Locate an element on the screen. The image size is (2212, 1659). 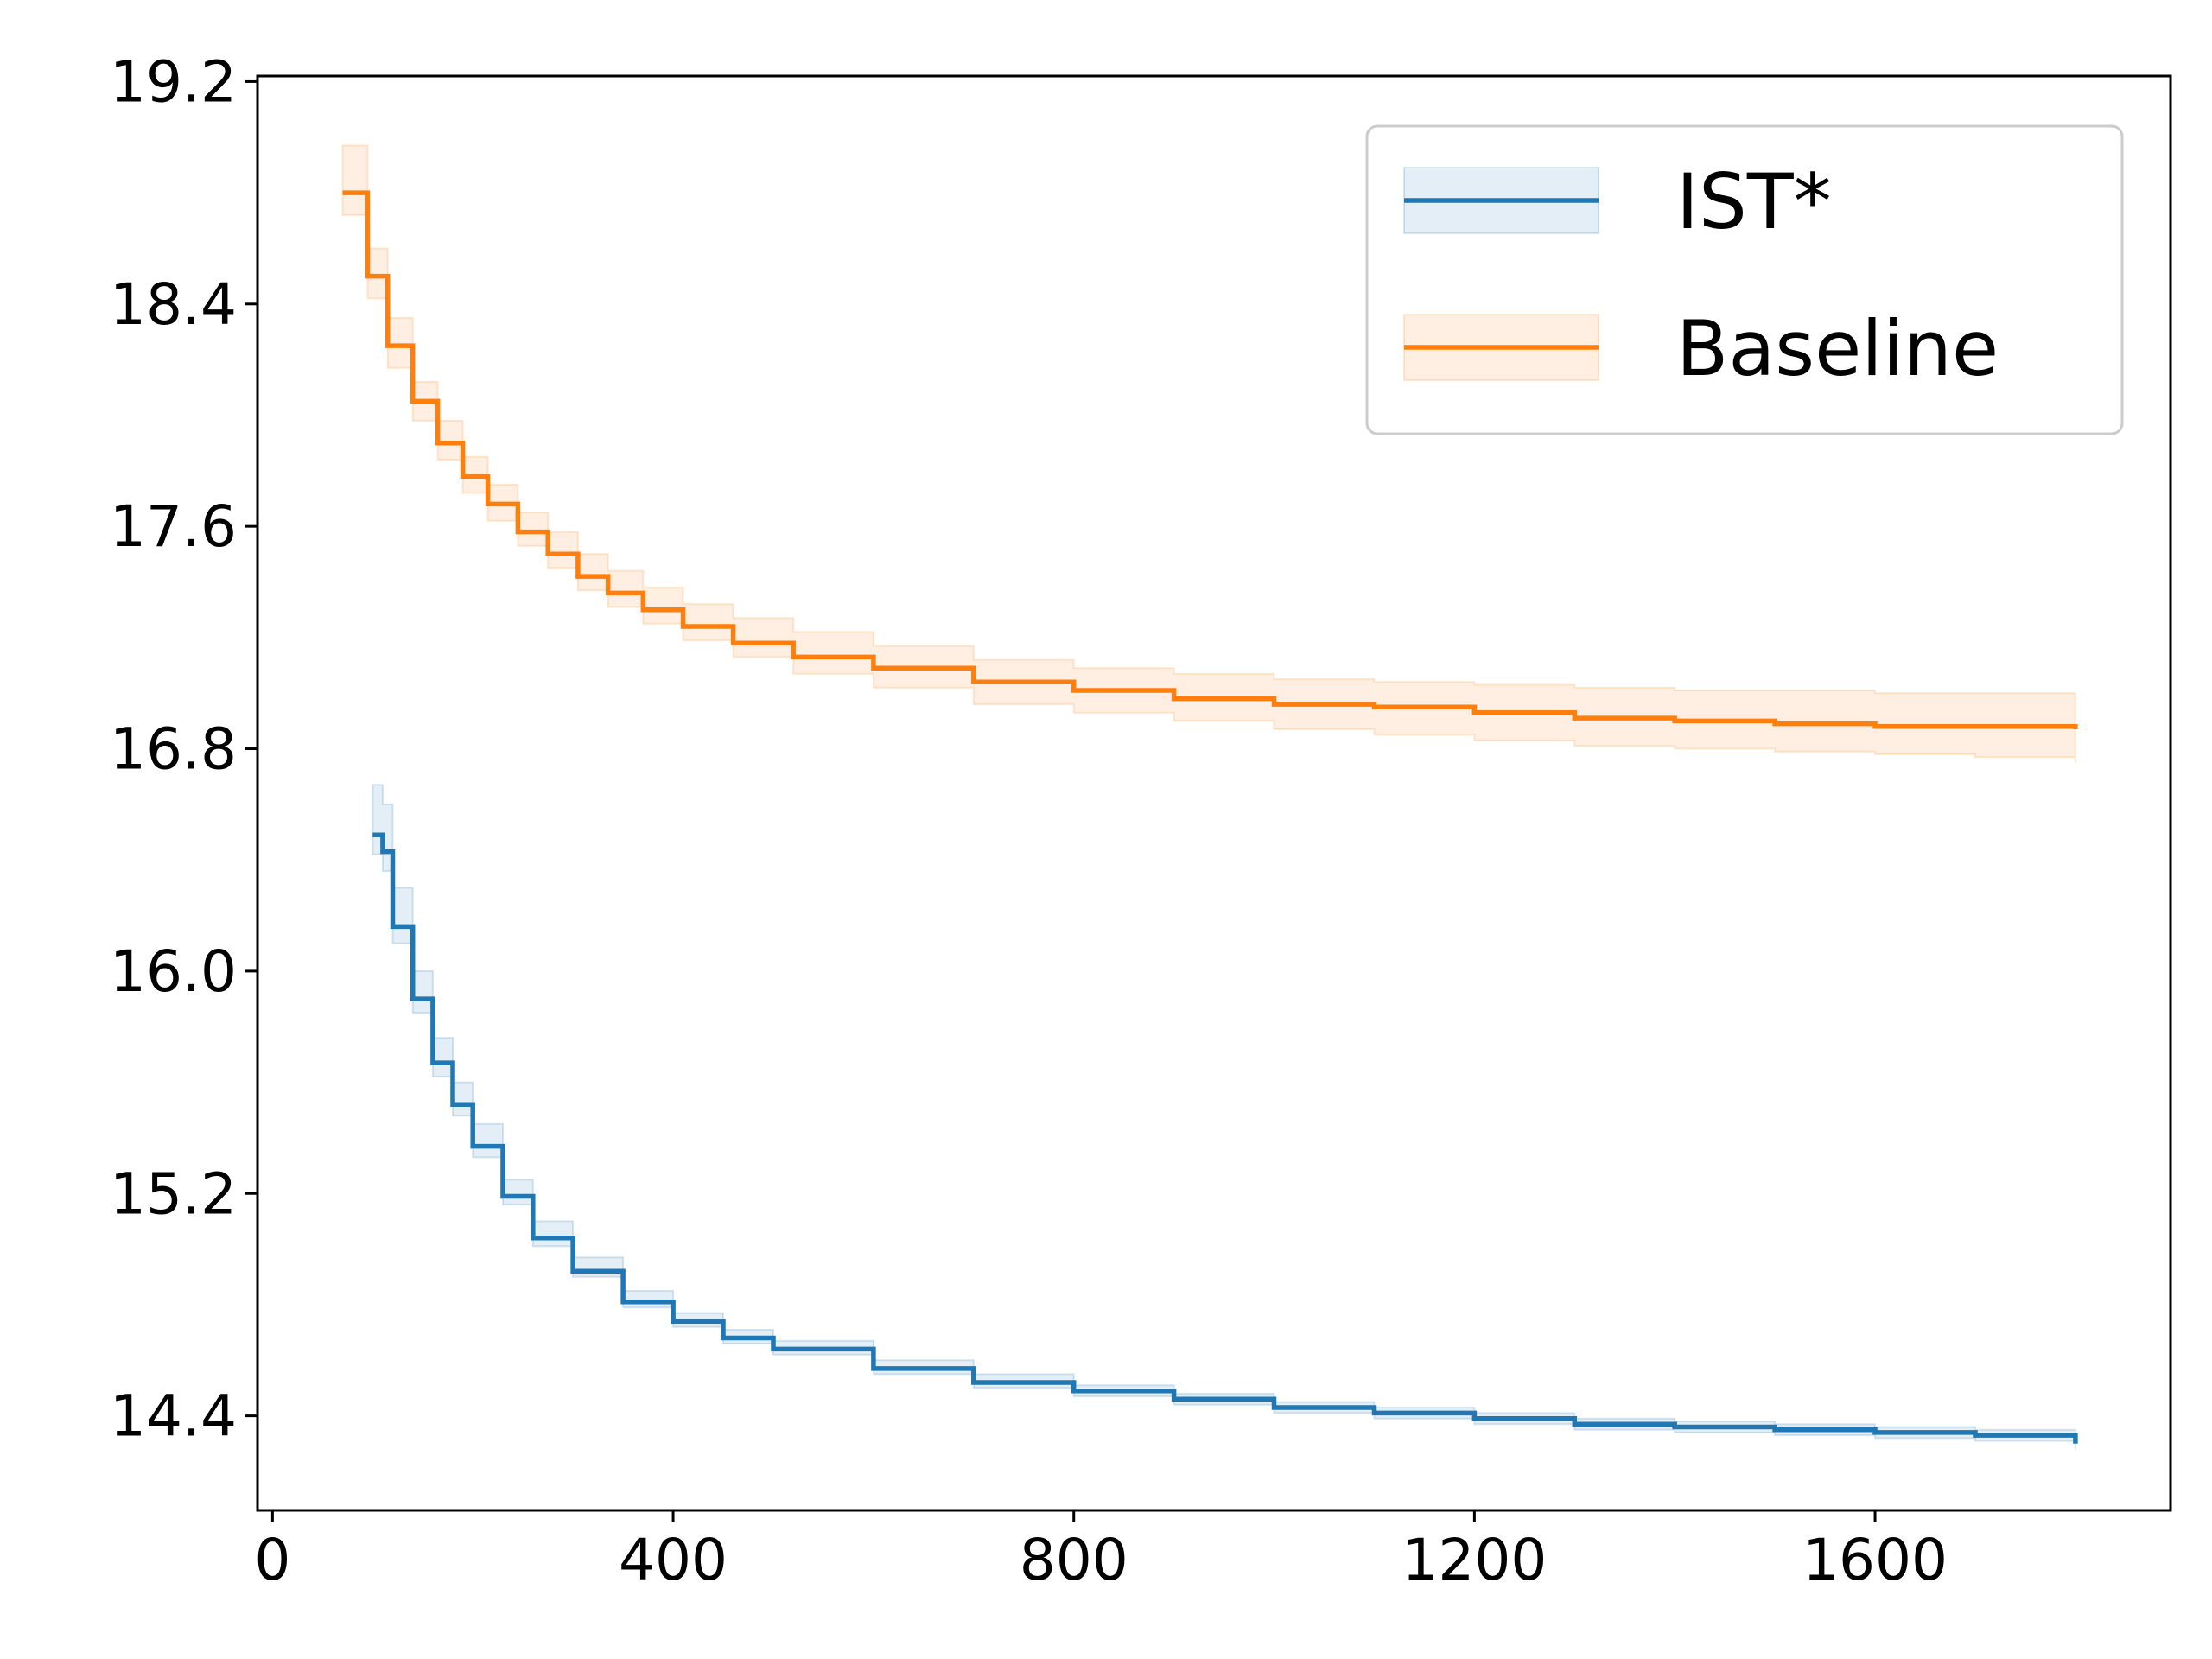
y-tick-label: 19.2 is located at coordinates (173, 81).